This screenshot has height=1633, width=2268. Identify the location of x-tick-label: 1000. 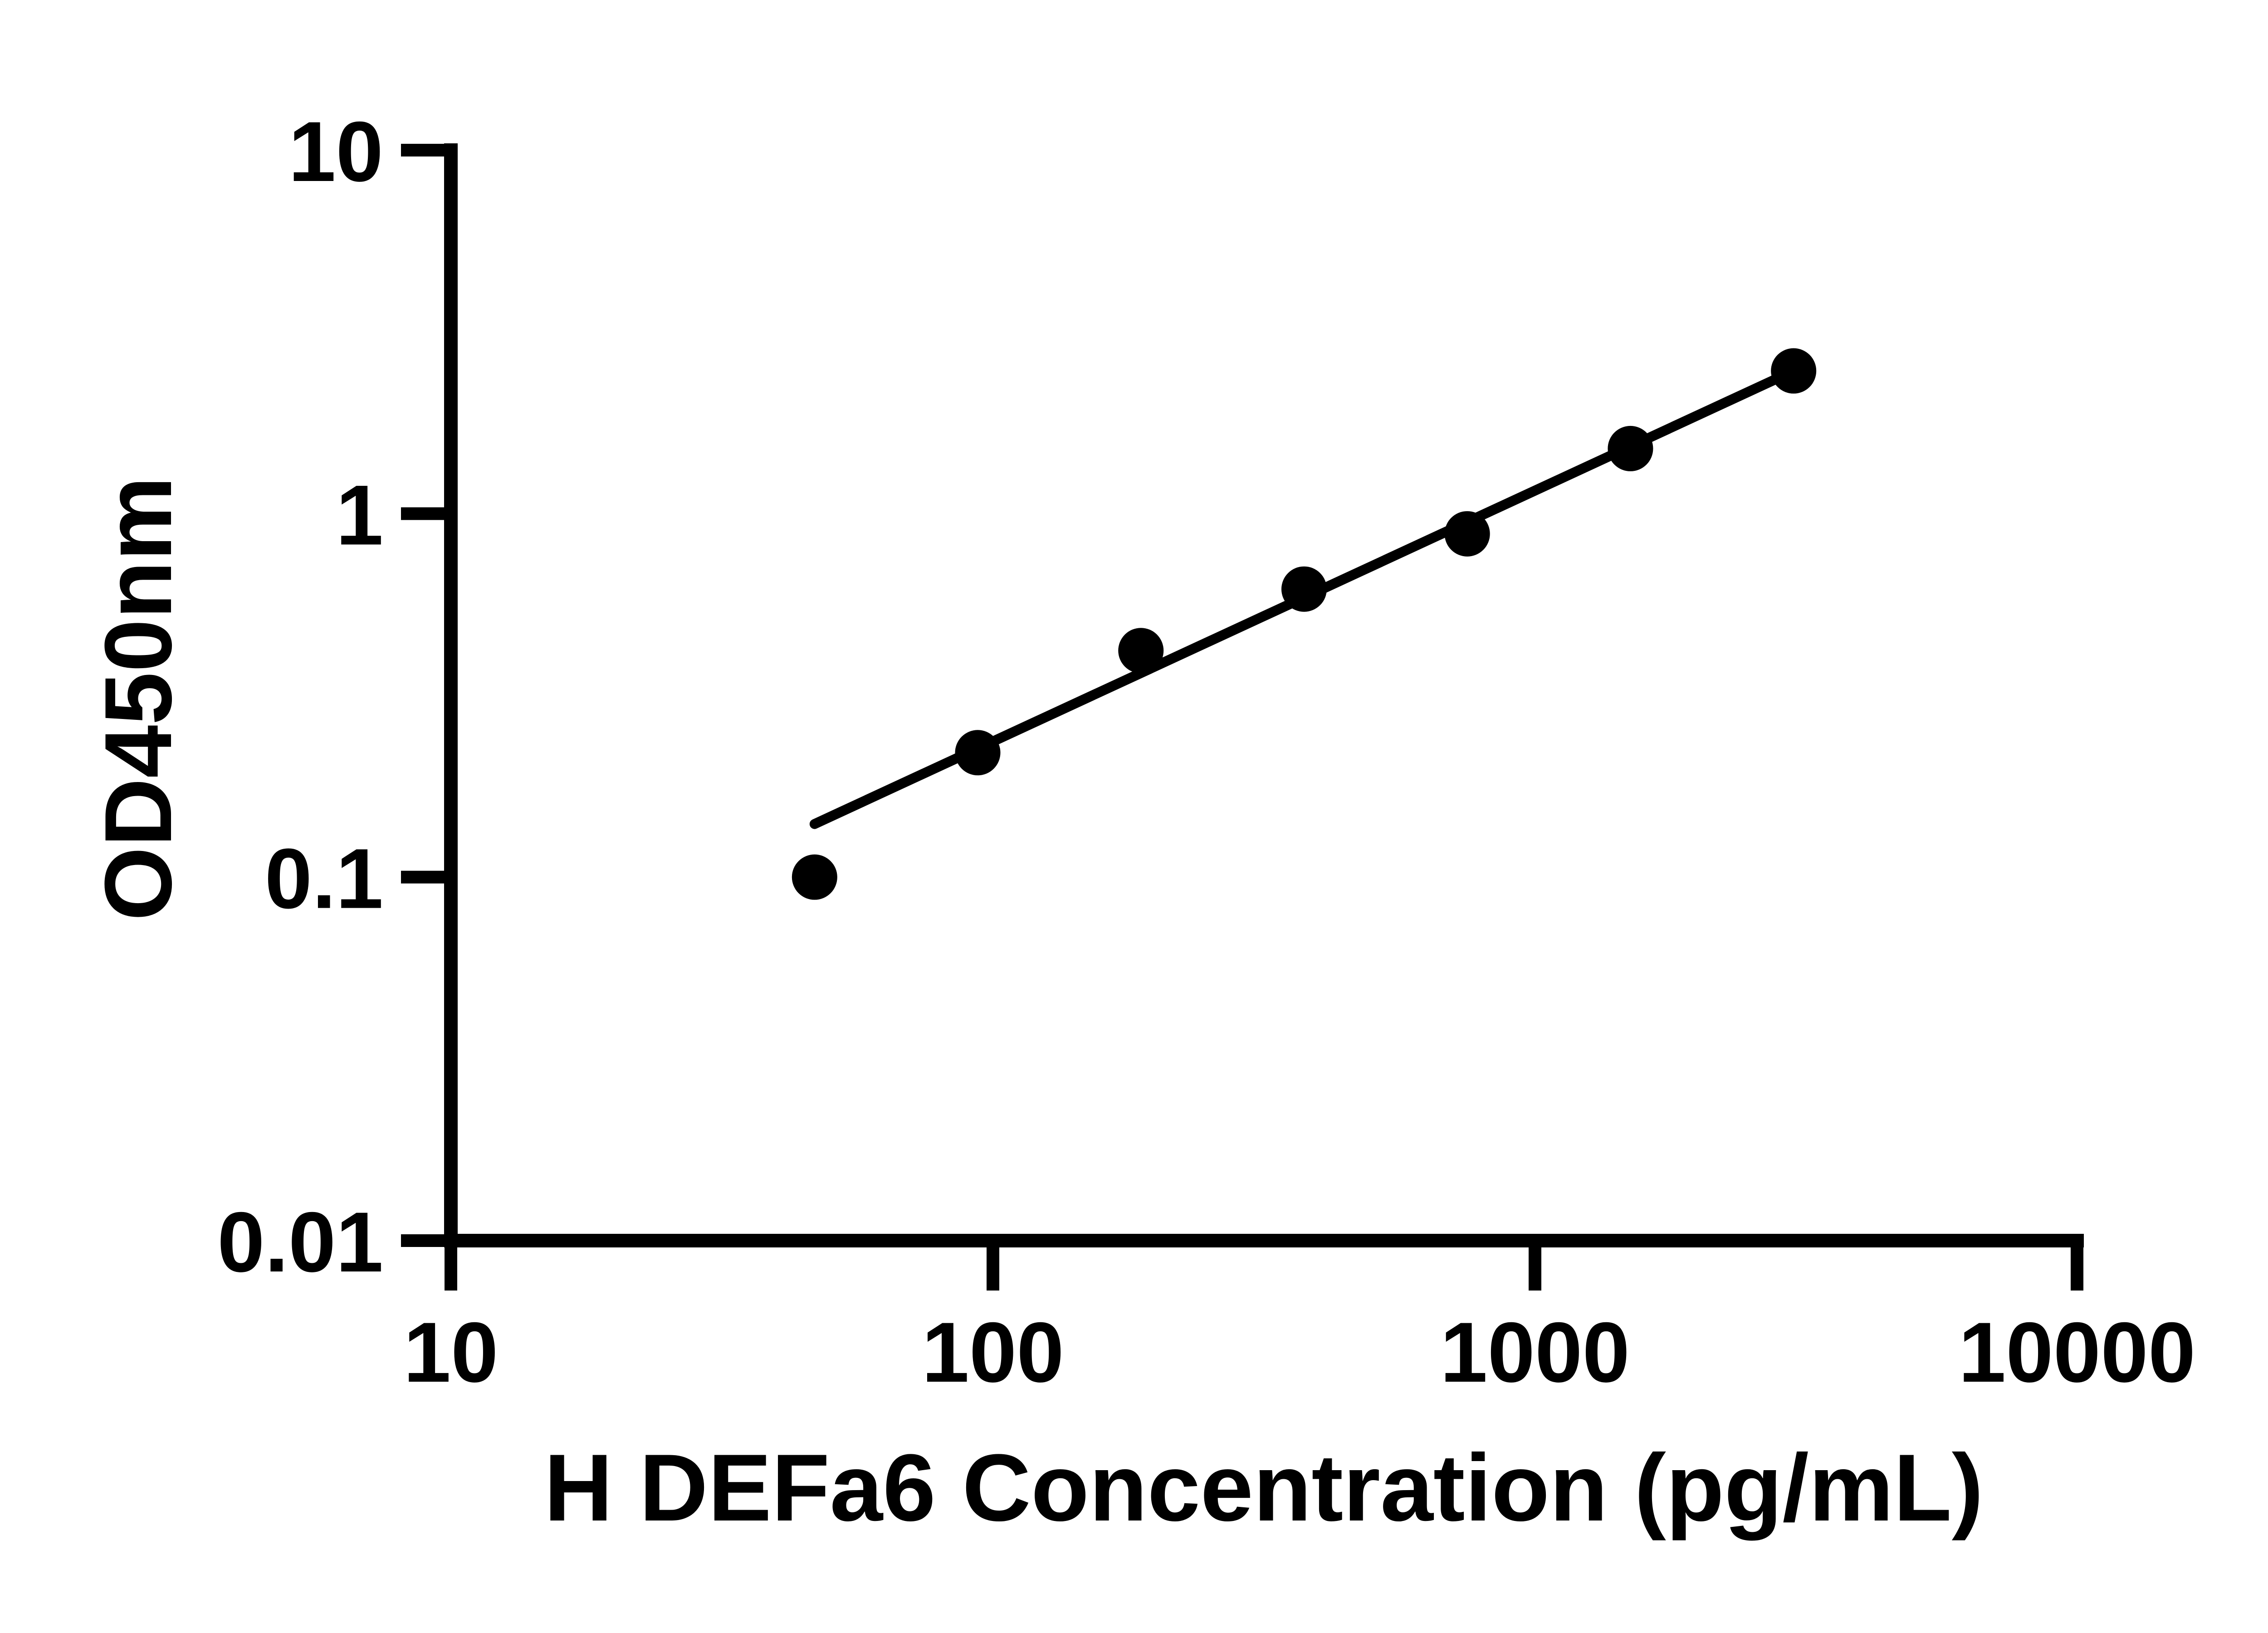
(1535, 1352).